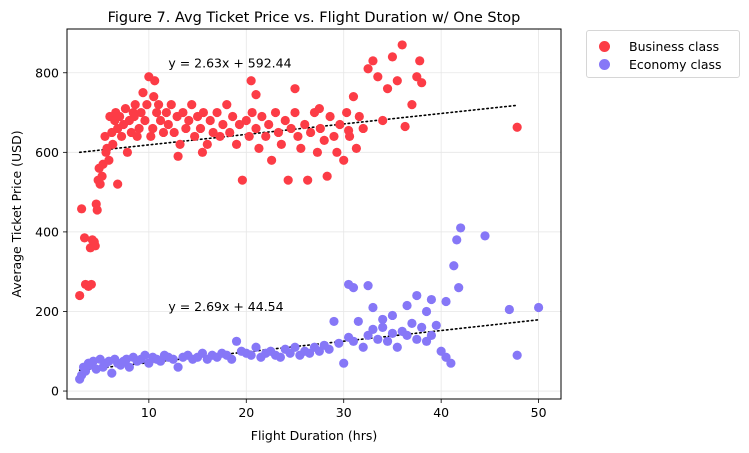 This screenshot has width=749, height=453. I want to click on legend-marker-economy, so click(604, 64).